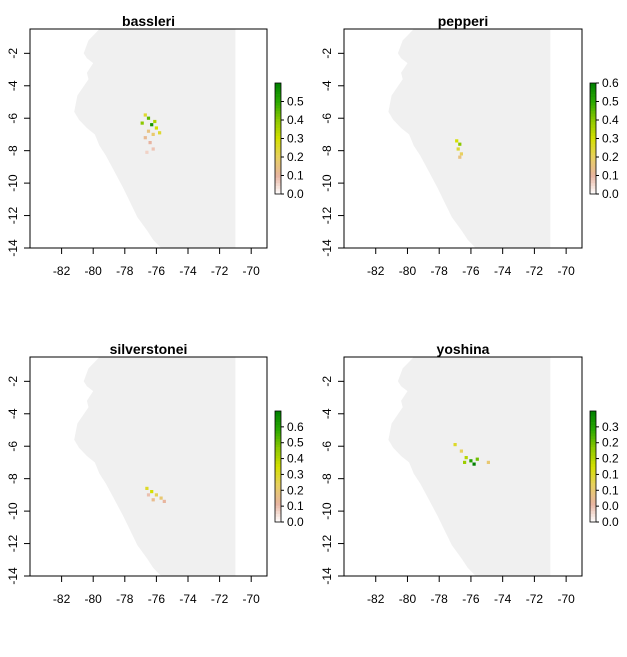 The height and width of the screenshot is (657, 627). What do you see at coordinates (327, 183) in the screenshot?
I see `y-tick-label: -10` at bounding box center [327, 183].